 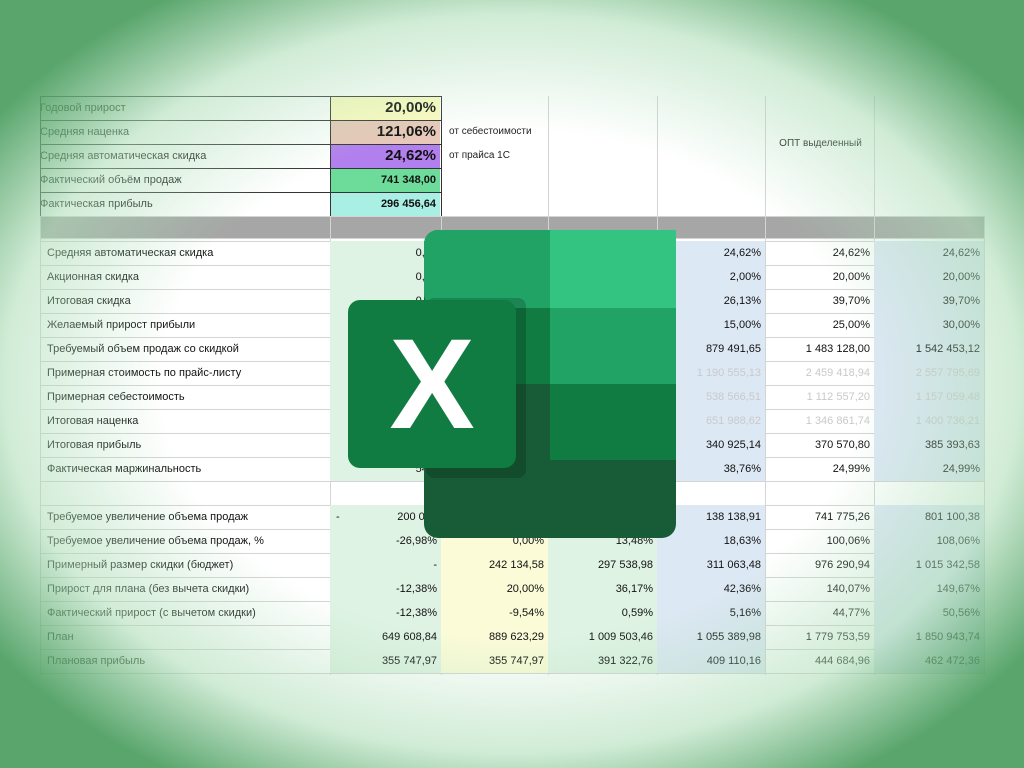 I want to click on table-cell: 444 684,96, so click(x=842, y=661).